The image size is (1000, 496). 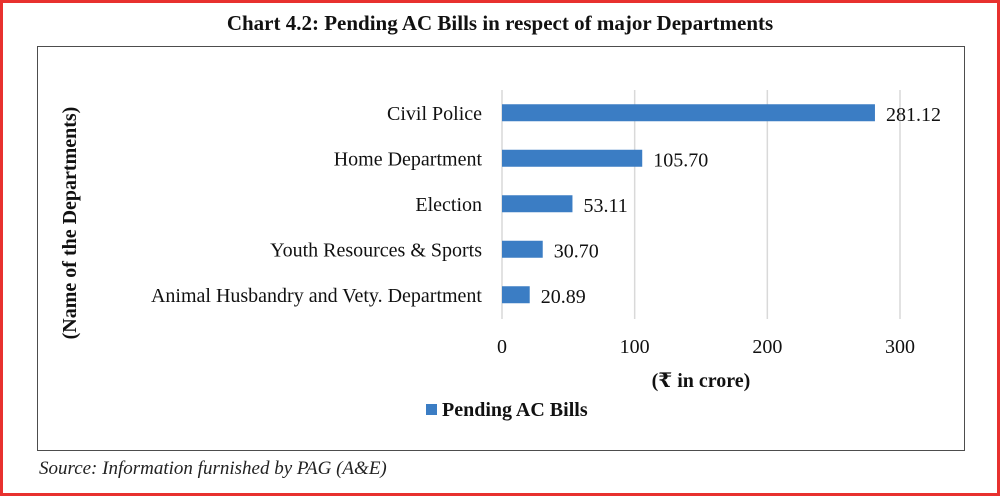 What do you see at coordinates (316, 296) in the screenshot?
I see `category-label-4: Animal Husbandry and Vety. Department` at bounding box center [316, 296].